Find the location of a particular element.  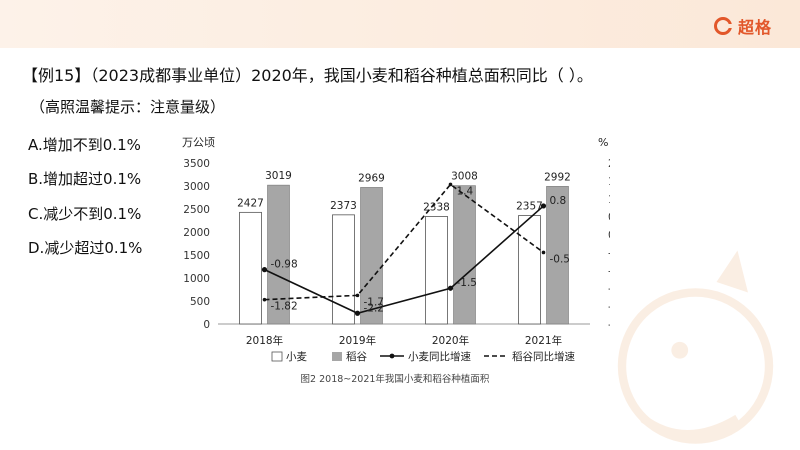

brand-logo: 超格 is located at coordinates (742, 26).